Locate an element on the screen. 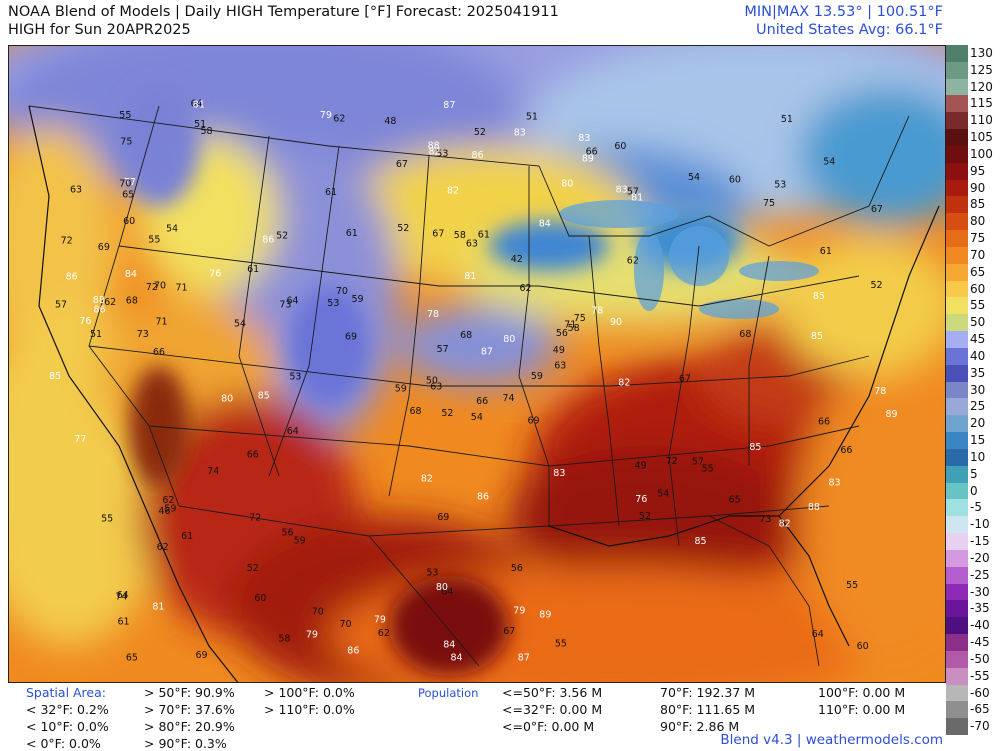 This screenshot has height=751, width=1000. colorbar-tick-label: 105 is located at coordinates (981, 137).